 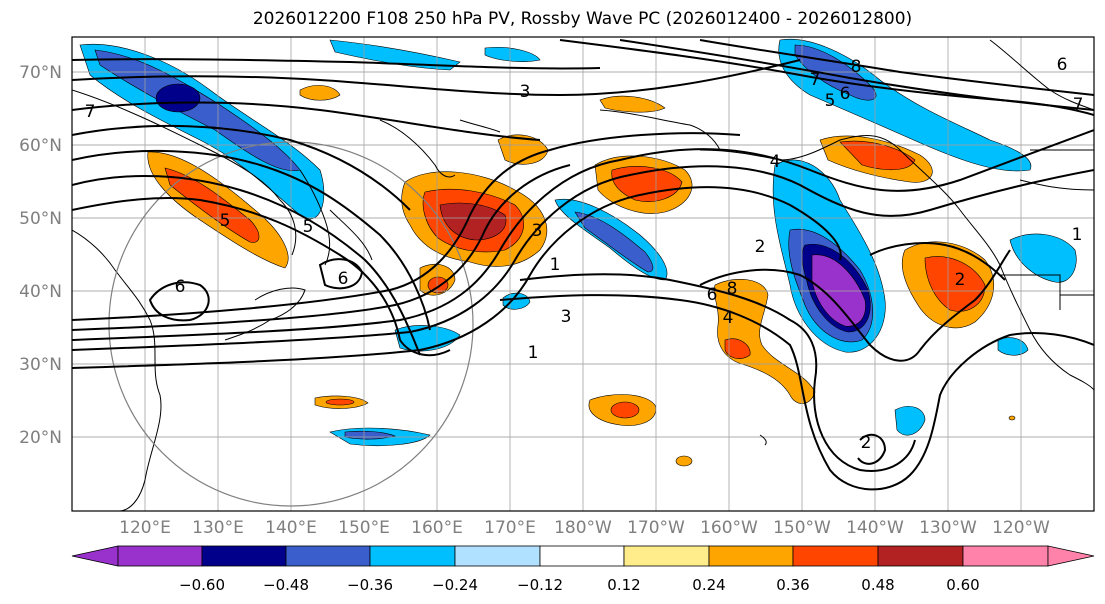 I want to click on colorbar-tick-label: −0.12, so click(x=540, y=585).